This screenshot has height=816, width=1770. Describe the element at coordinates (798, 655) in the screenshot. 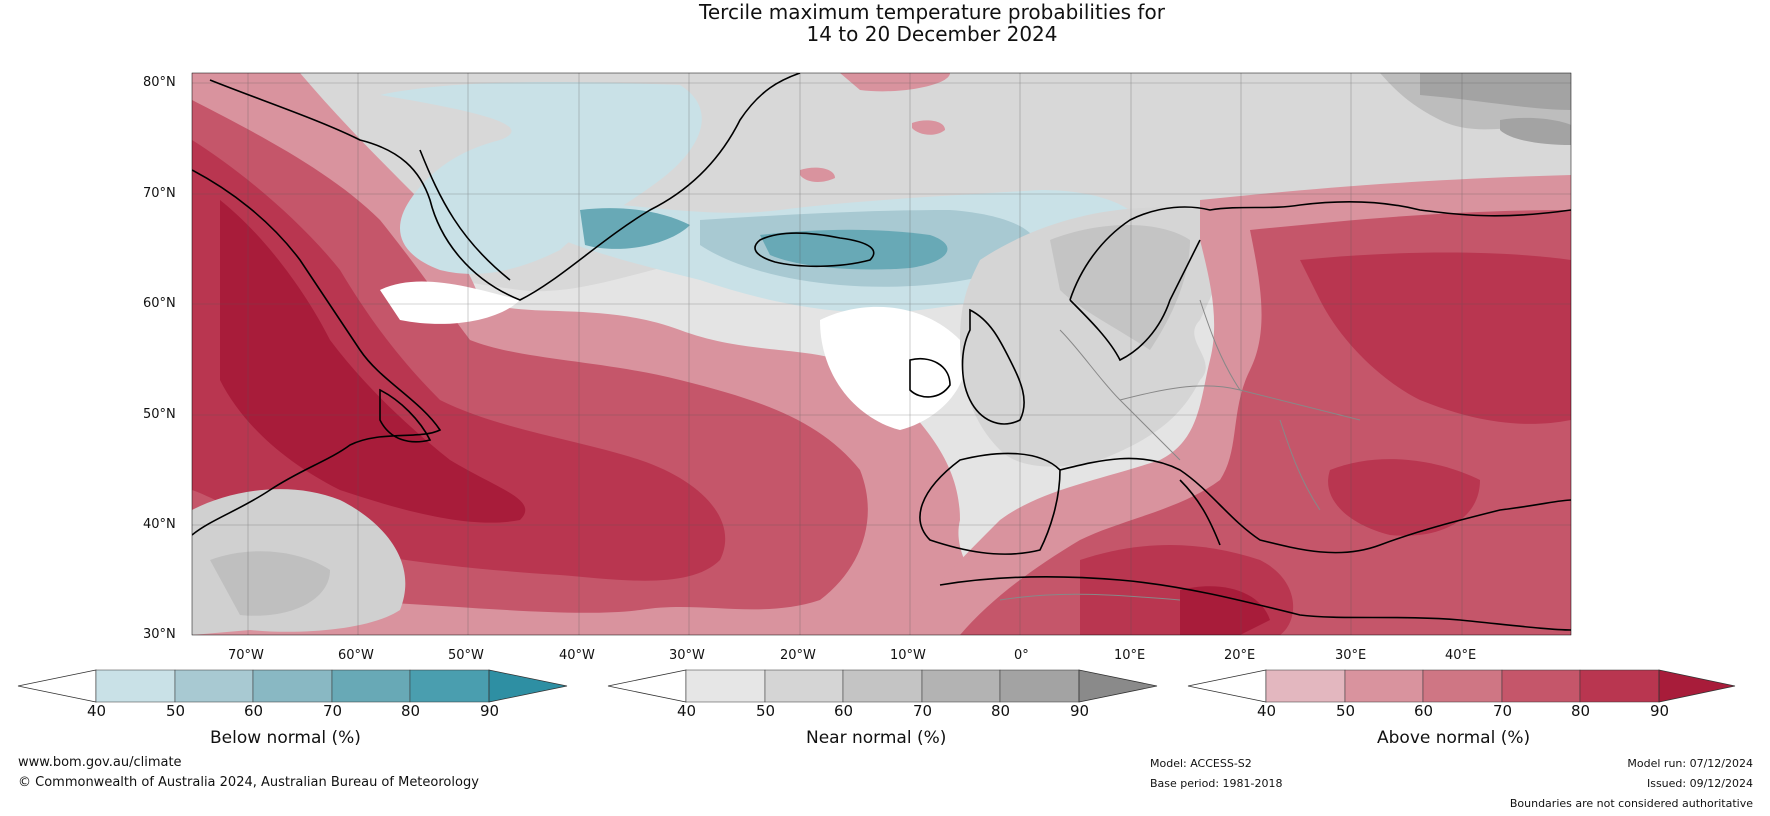

I see `lon-label-20w: 20°W` at that location.